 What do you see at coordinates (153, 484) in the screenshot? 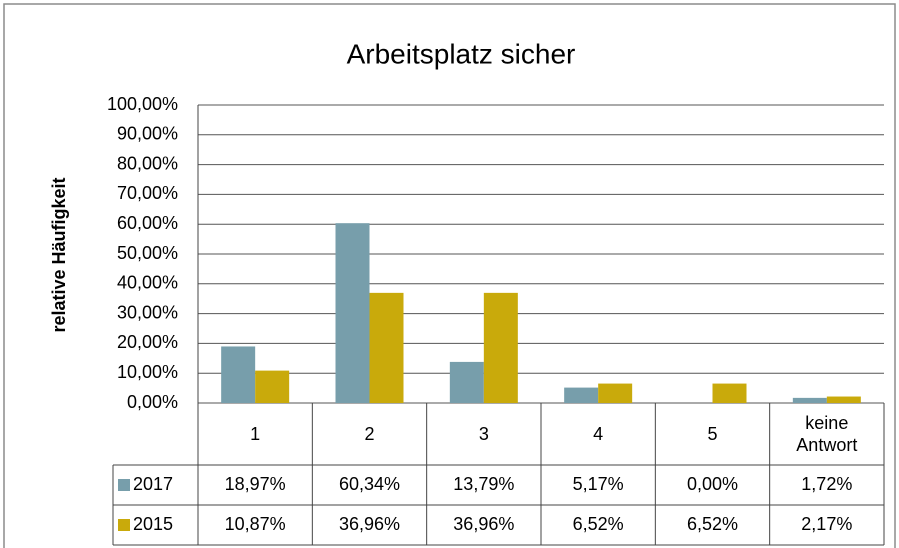
I see `legend-label: 2017` at bounding box center [153, 484].